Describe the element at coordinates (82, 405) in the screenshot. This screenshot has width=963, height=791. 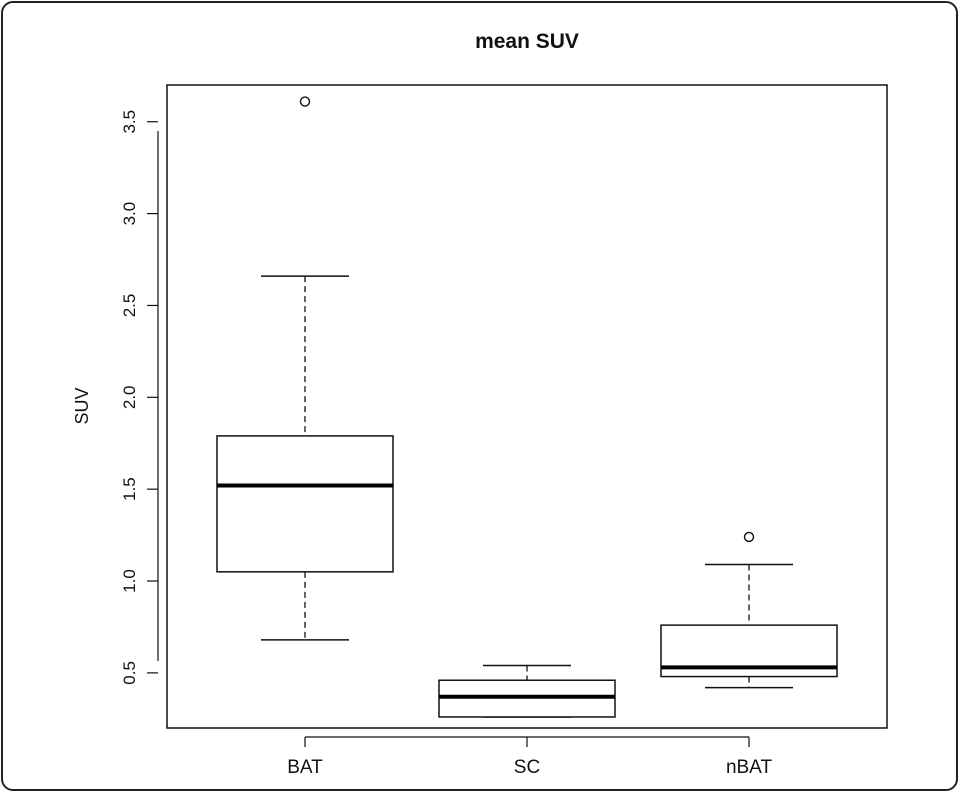
I see `y-axis-label: SUV` at that location.